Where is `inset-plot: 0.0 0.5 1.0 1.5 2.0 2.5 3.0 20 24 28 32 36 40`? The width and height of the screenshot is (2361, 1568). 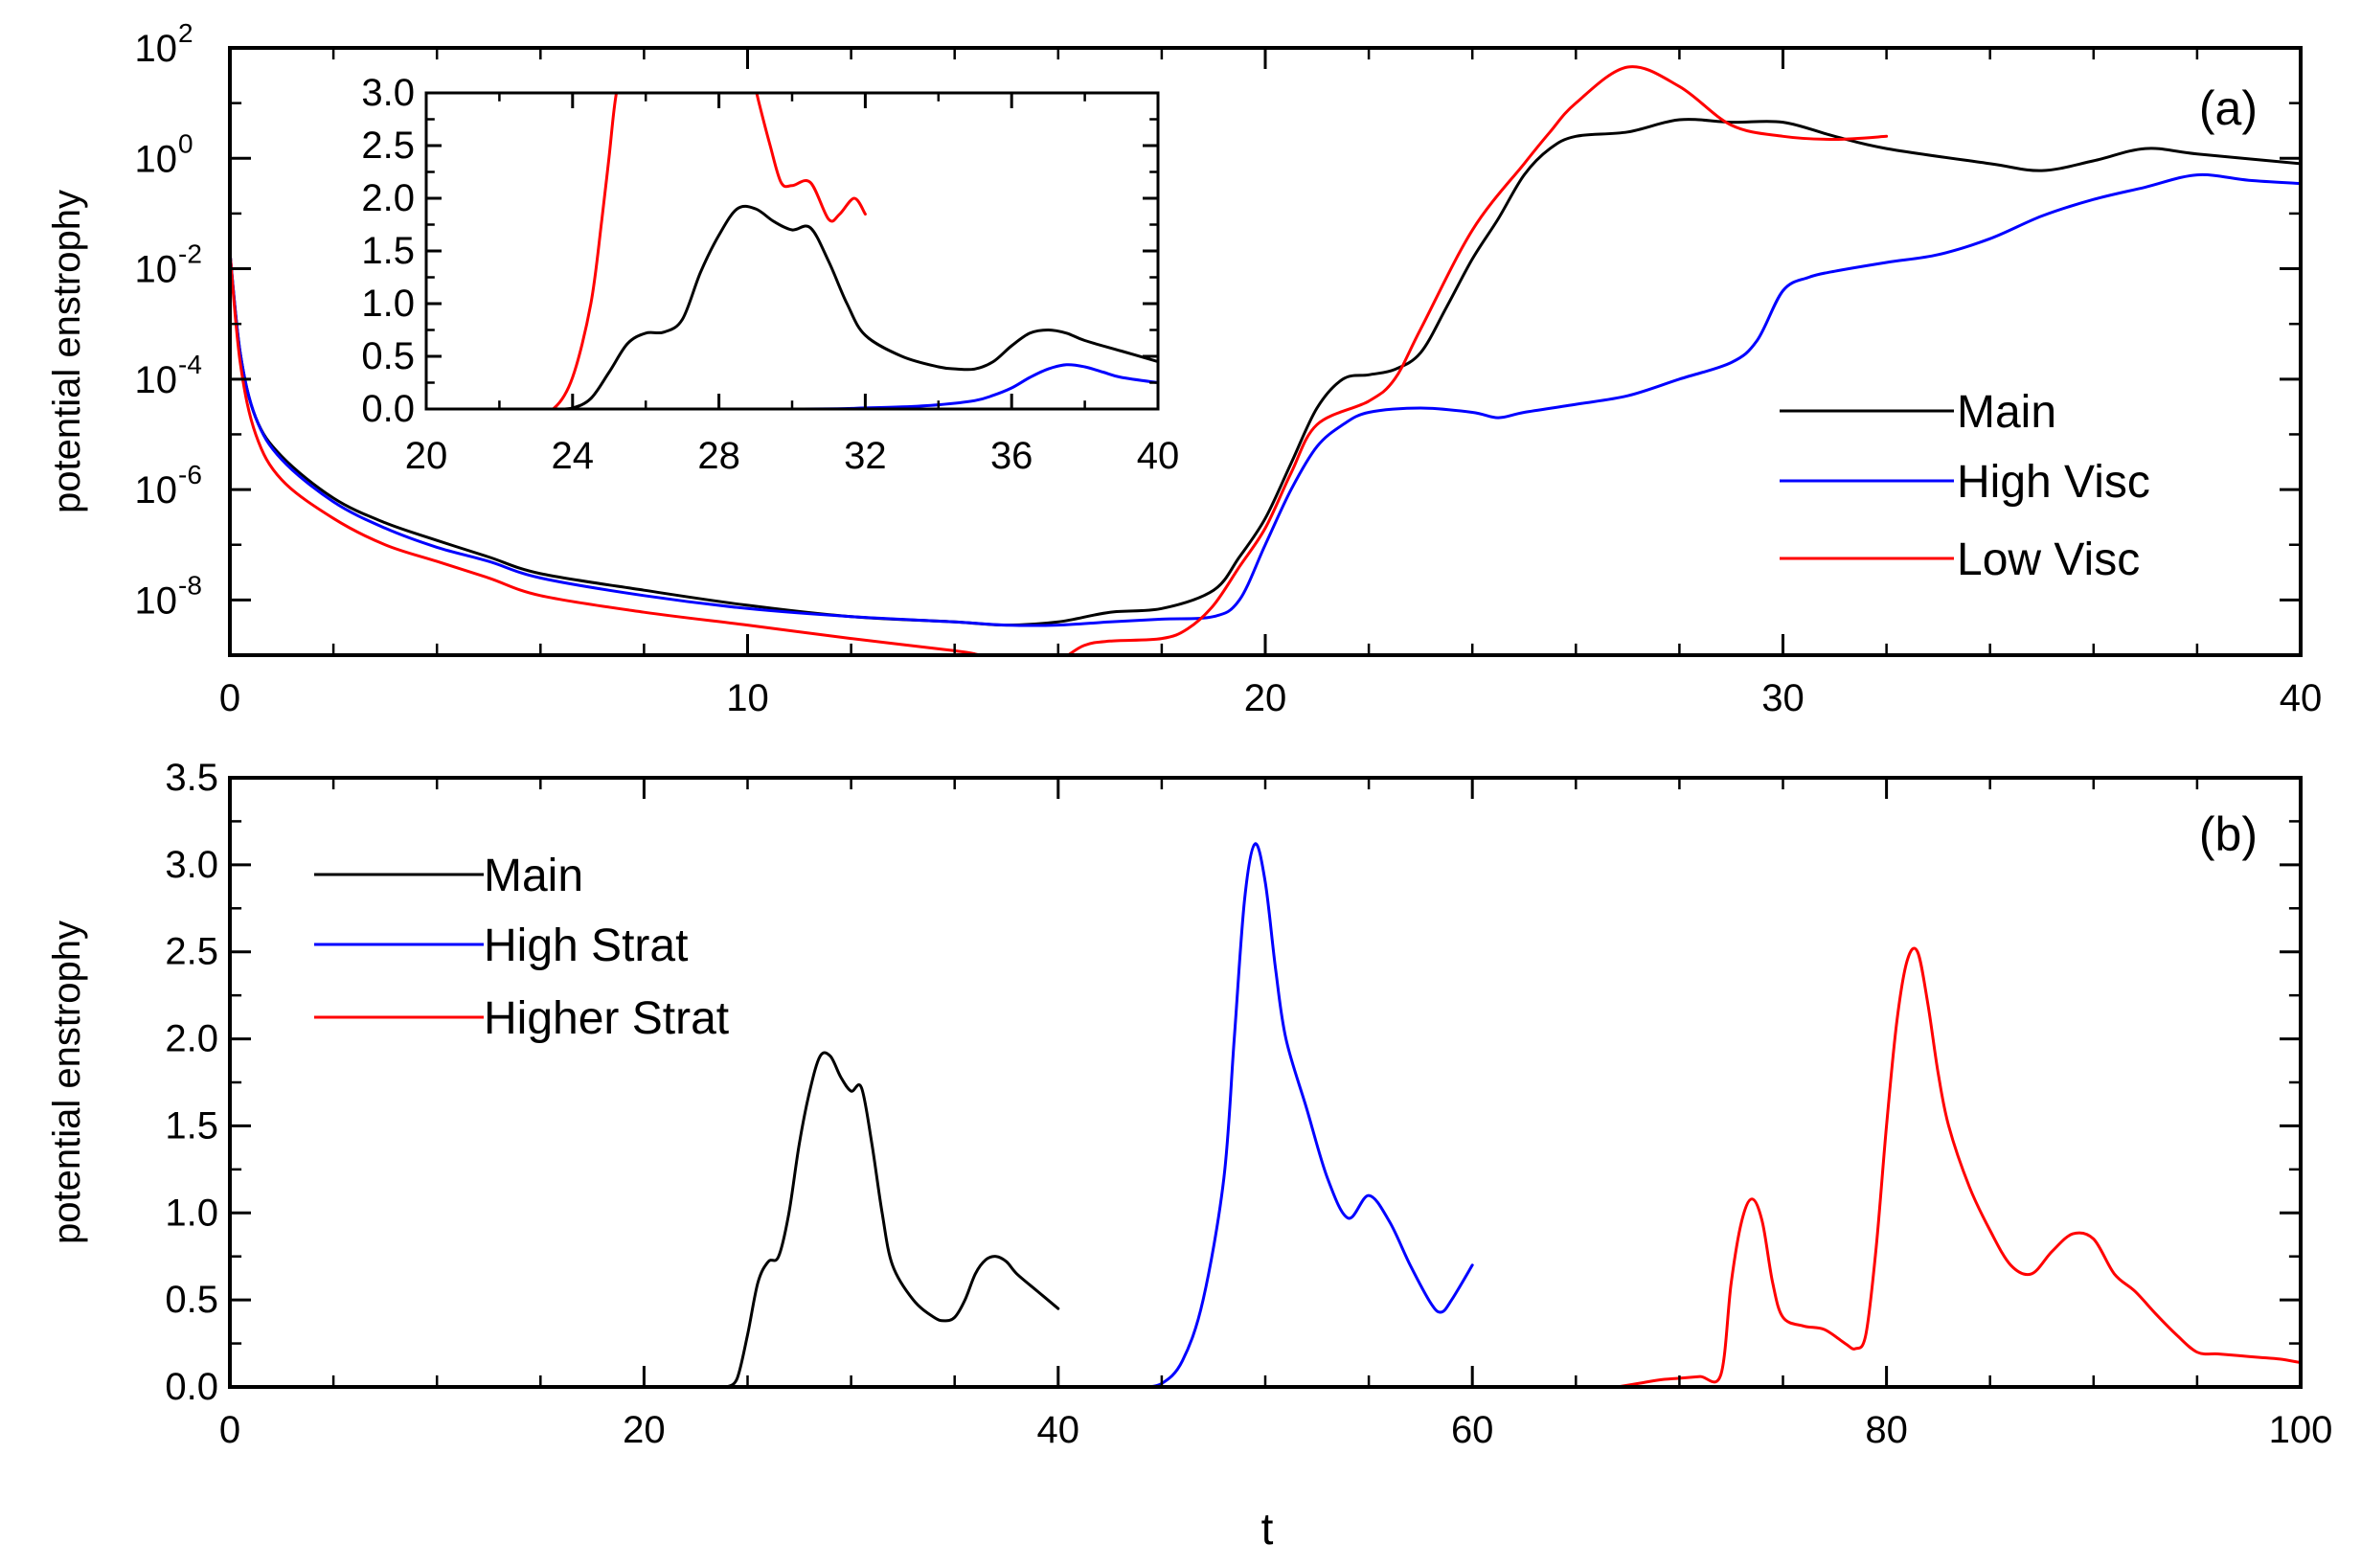
inset-plot: 0.0 0.5 1.0 1.5 2.0 2.5 3.0 20 24 28 32 36 40 is located at coordinates (770, 274).